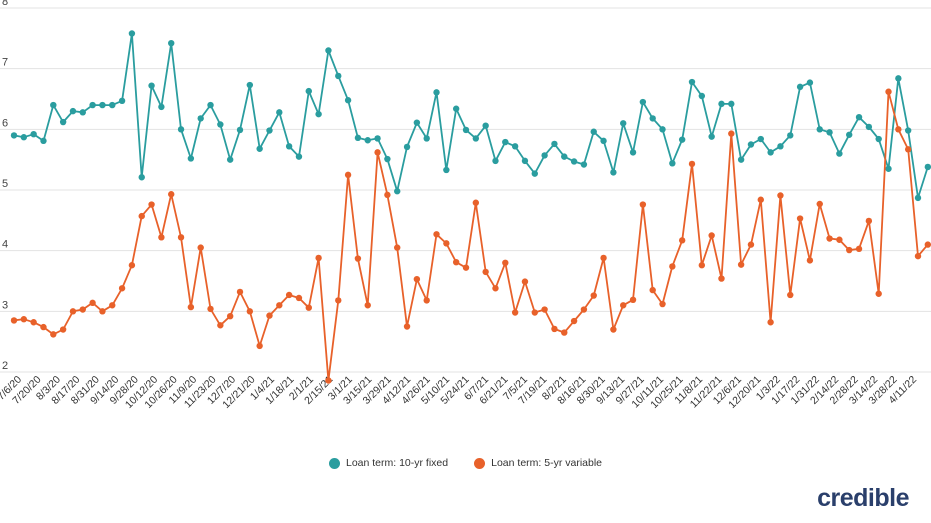 The height and width of the screenshot is (523, 931). I want to click on legend-item-series-2: Loan term: 5-yr variable, so click(538, 463).